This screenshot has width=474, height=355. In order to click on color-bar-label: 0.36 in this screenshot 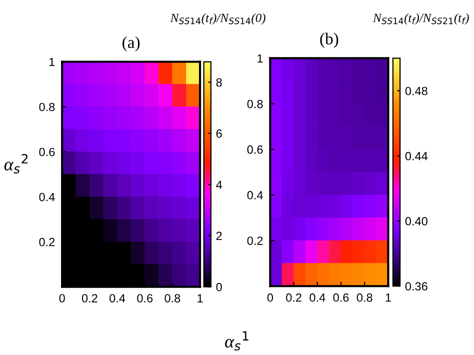, I will do `click(416, 286)`.